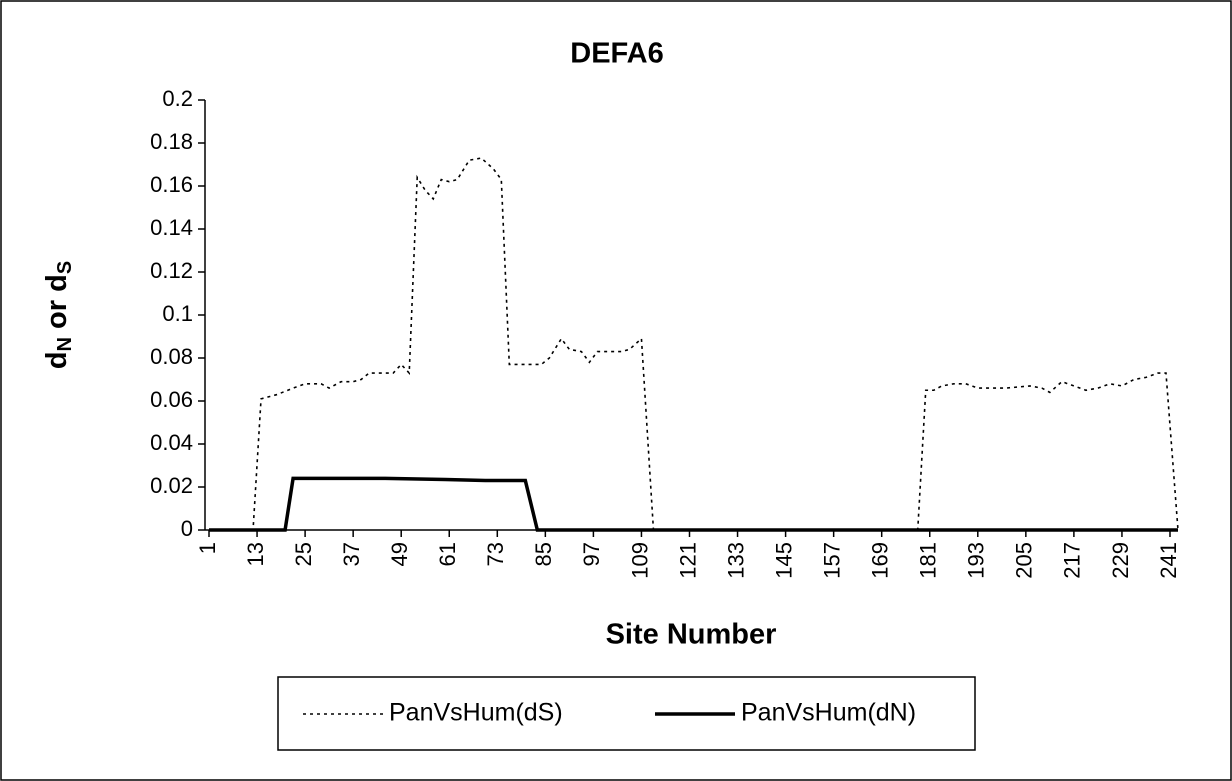 This screenshot has height=781, width=1232. I want to click on x-tick-label: 169, so click(880, 560).